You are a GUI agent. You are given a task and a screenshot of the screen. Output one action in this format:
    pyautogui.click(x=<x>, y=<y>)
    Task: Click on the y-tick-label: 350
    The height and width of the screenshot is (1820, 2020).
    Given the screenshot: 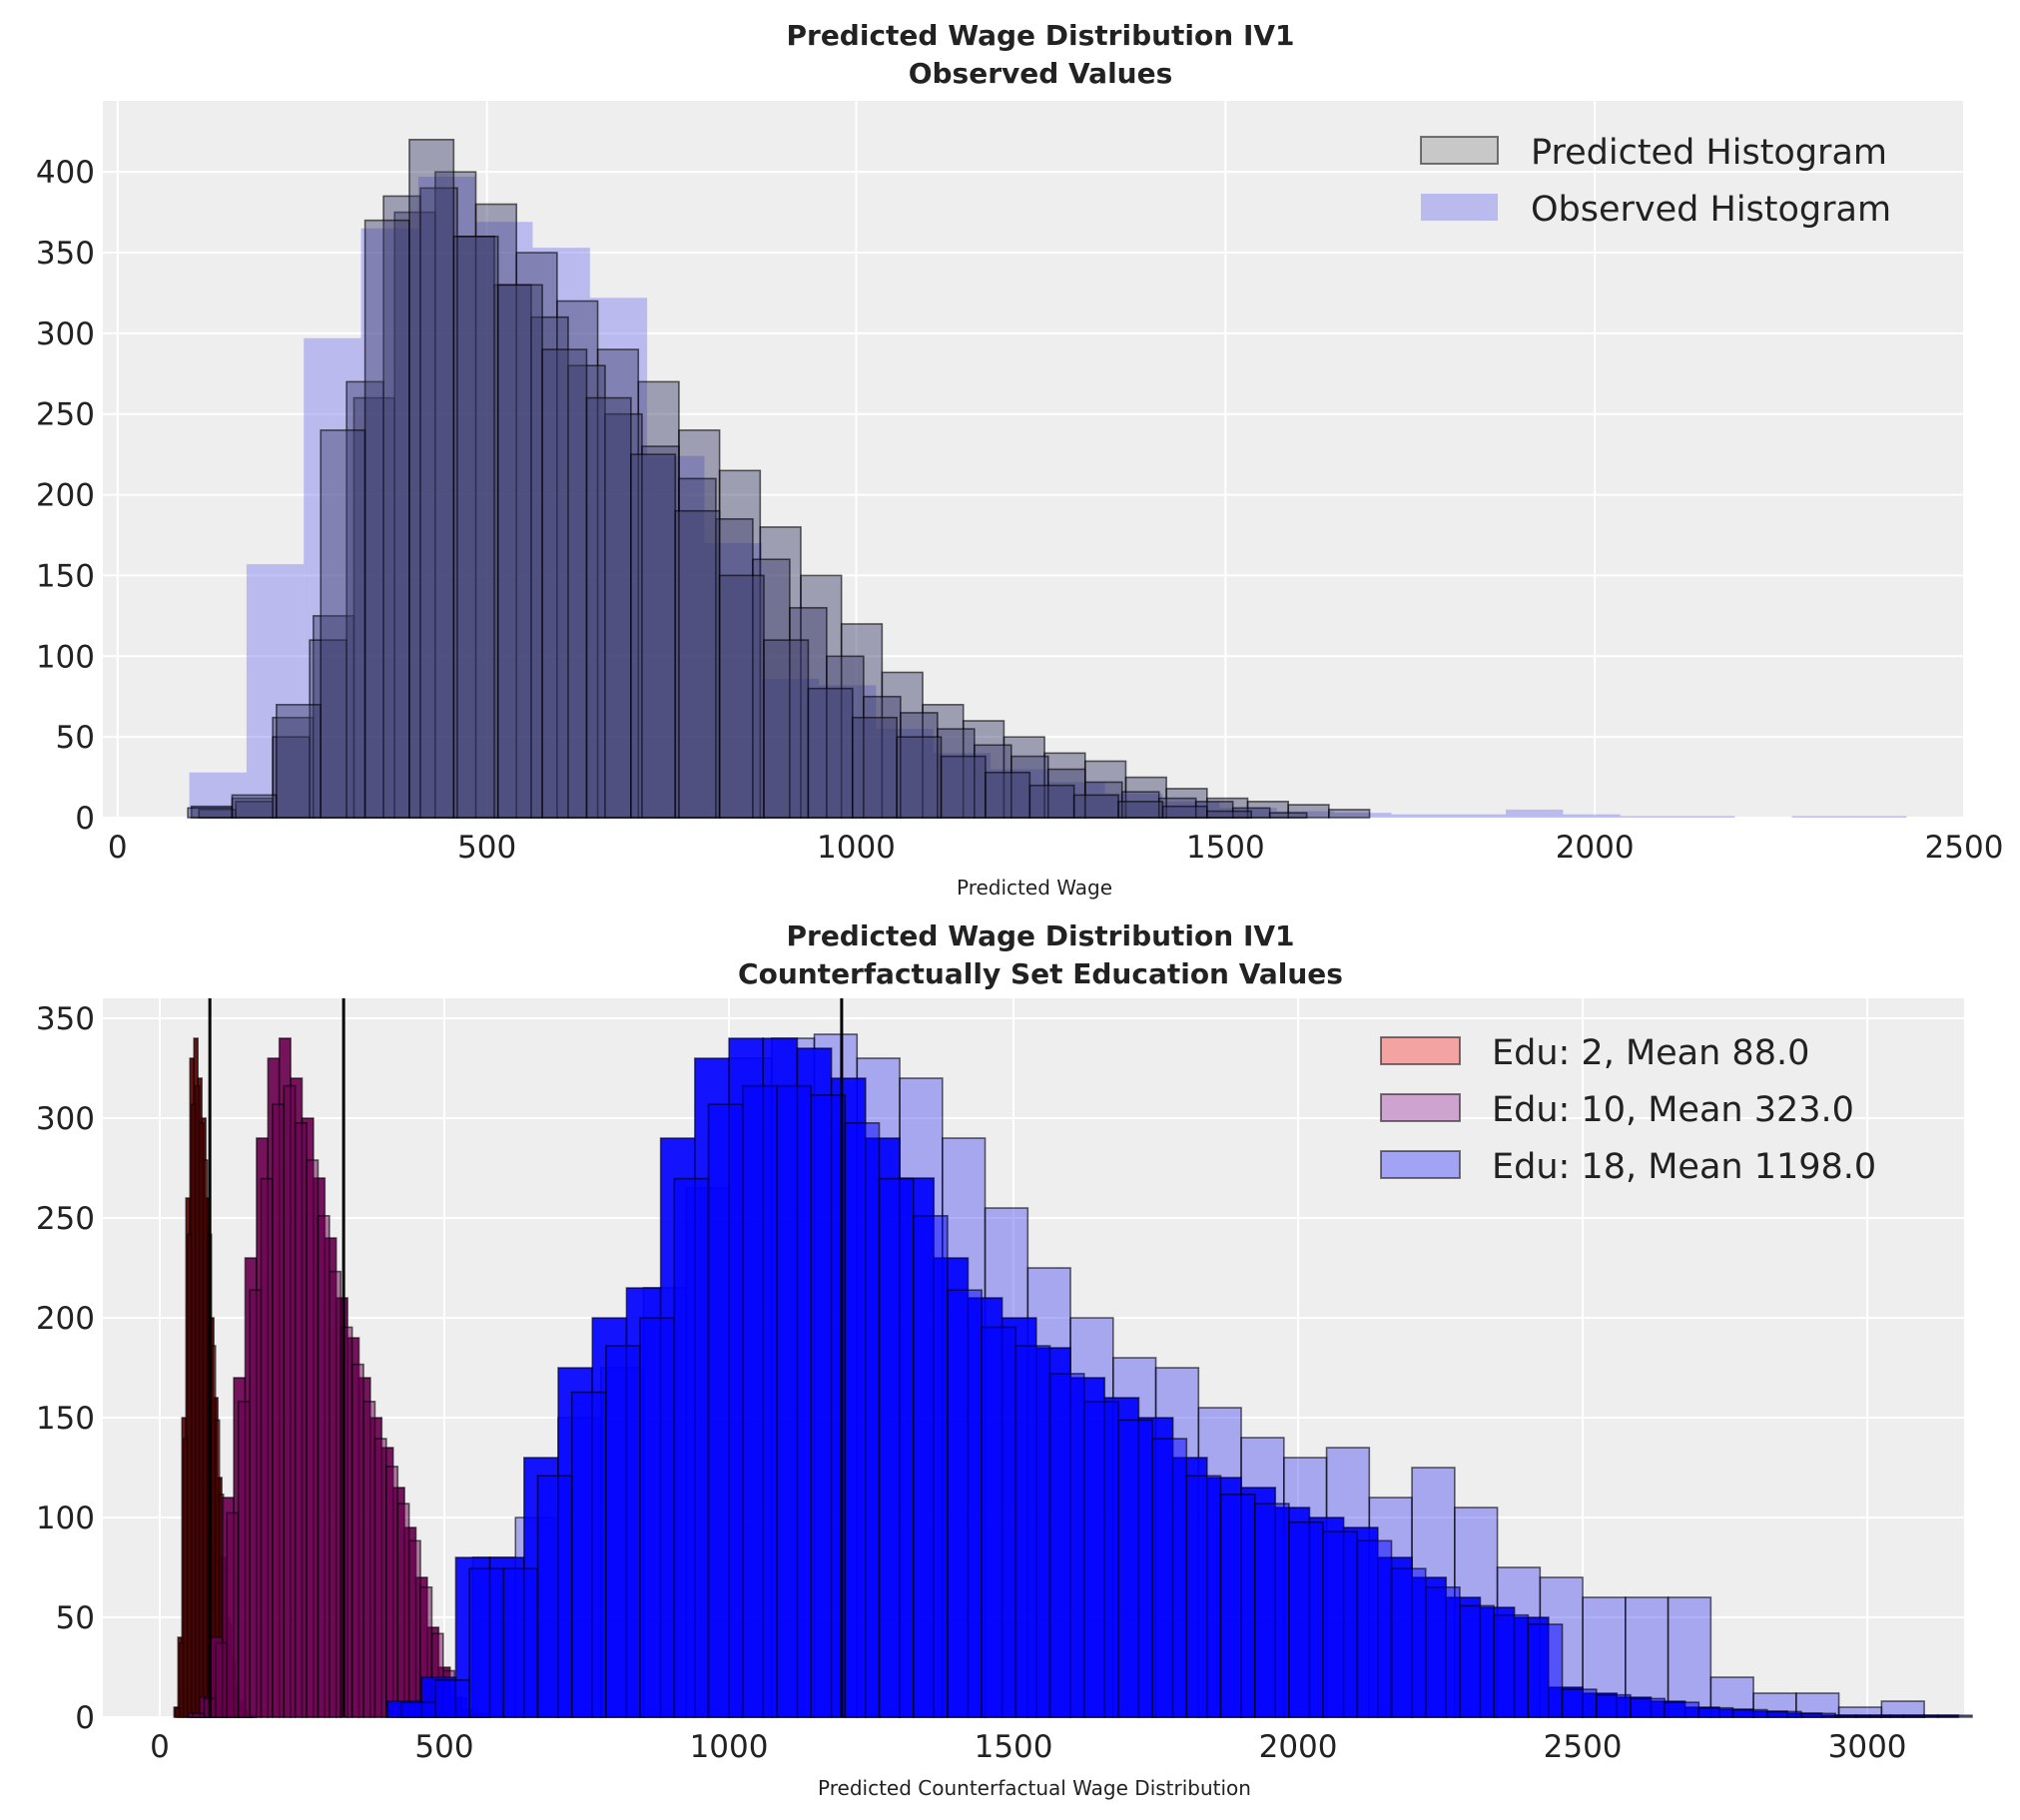 What is the action you would take?
    pyautogui.click(x=65, y=254)
    